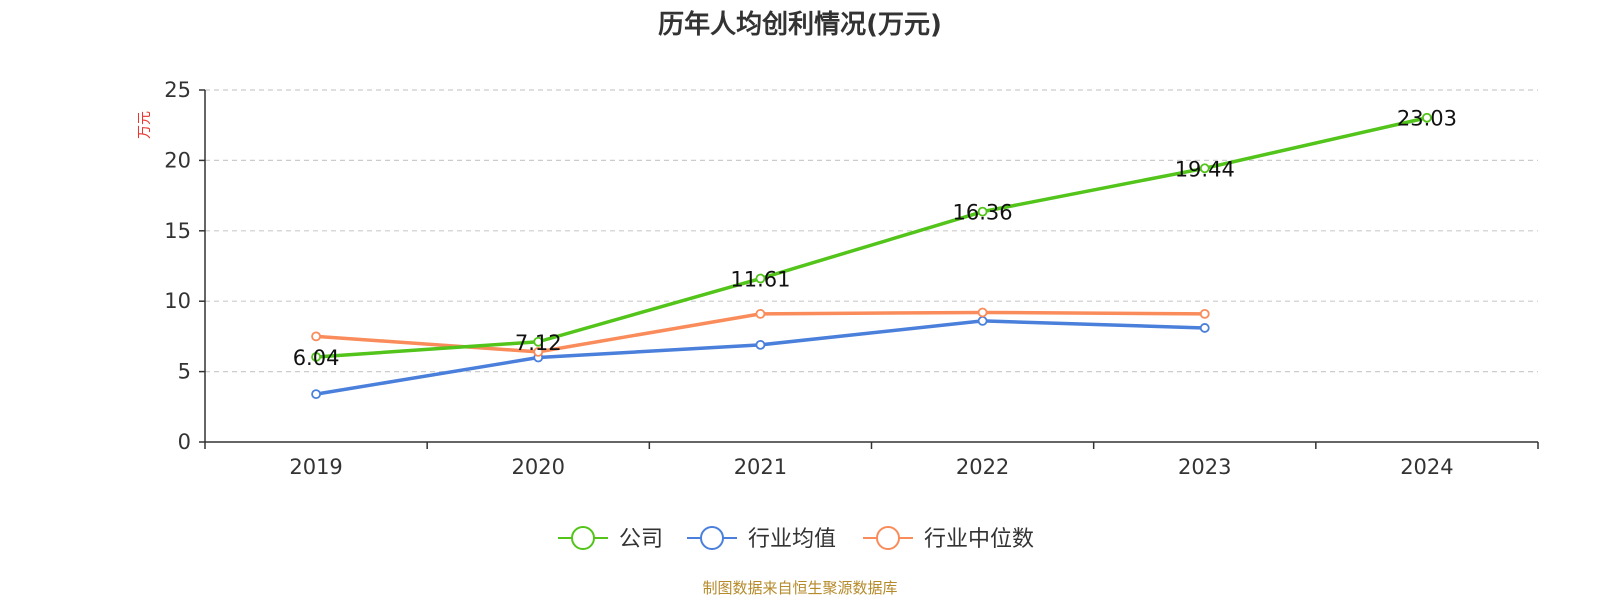 Image resolution: width=1600 pixels, height=600 pixels. What do you see at coordinates (760, 467) in the screenshot?
I see `x-tick-label: 2021` at bounding box center [760, 467].